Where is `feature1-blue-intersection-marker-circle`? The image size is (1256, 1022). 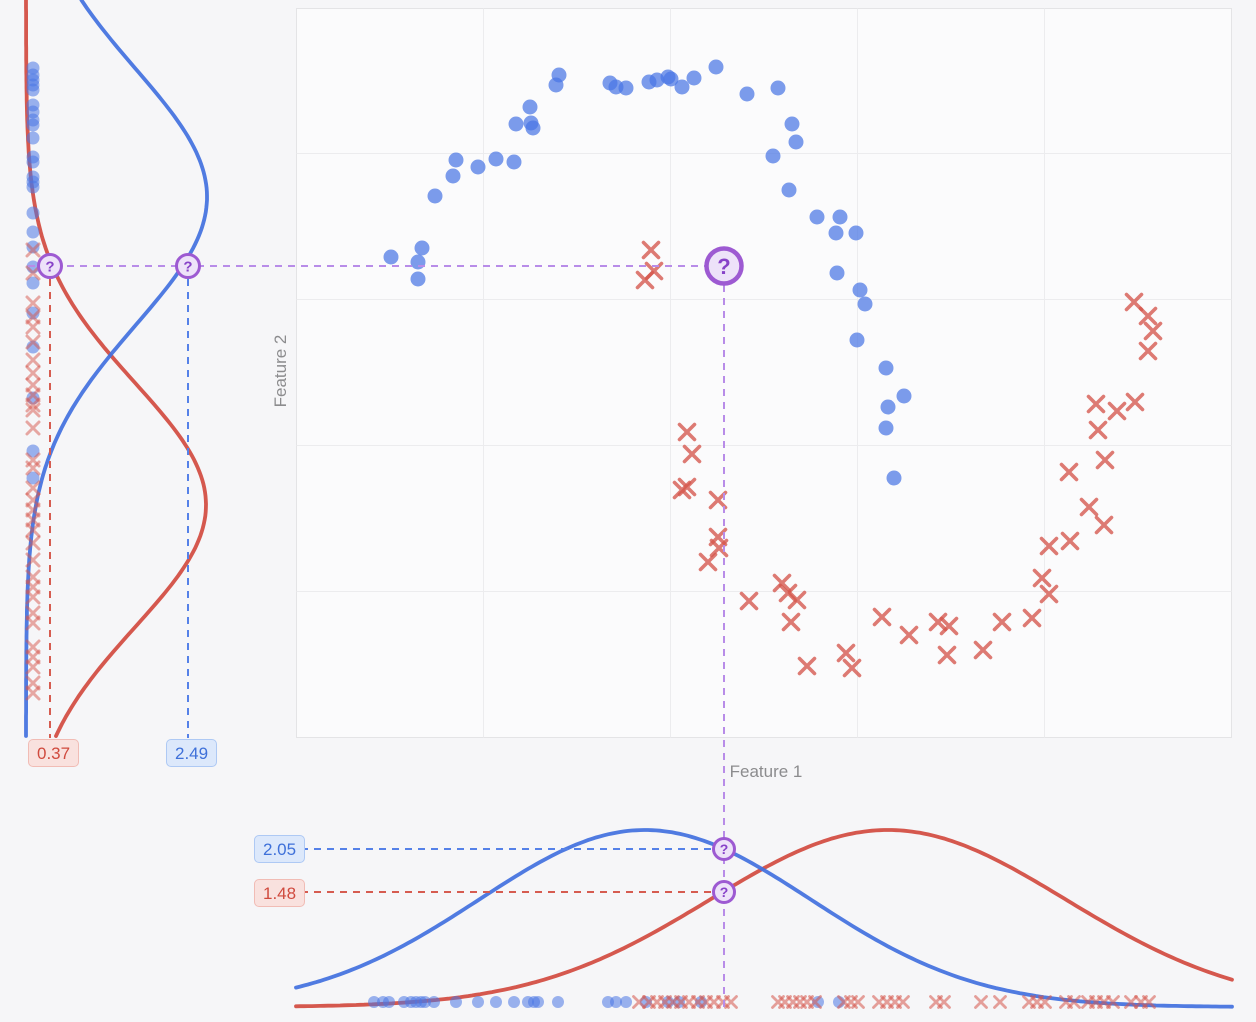 feature1-blue-intersection-marker-circle is located at coordinates (724, 849).